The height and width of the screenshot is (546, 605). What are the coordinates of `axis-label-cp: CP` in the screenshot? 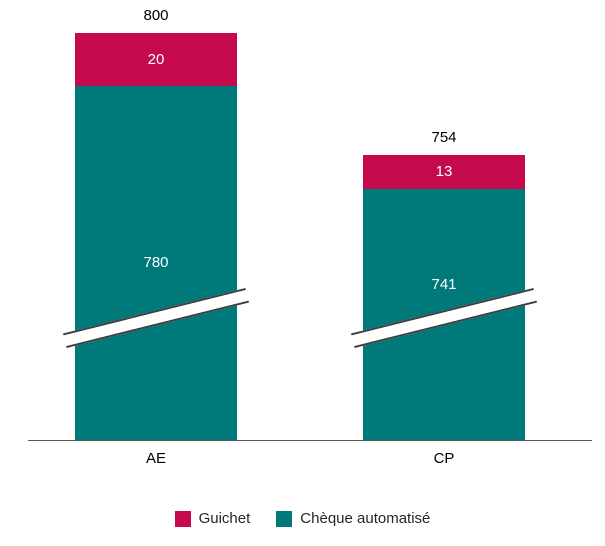 It's located at (444, 458).